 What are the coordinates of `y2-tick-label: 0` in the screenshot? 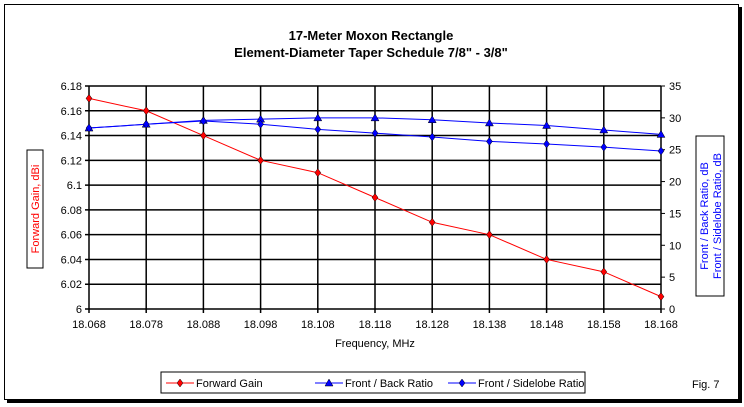 It's located at (672, 310).